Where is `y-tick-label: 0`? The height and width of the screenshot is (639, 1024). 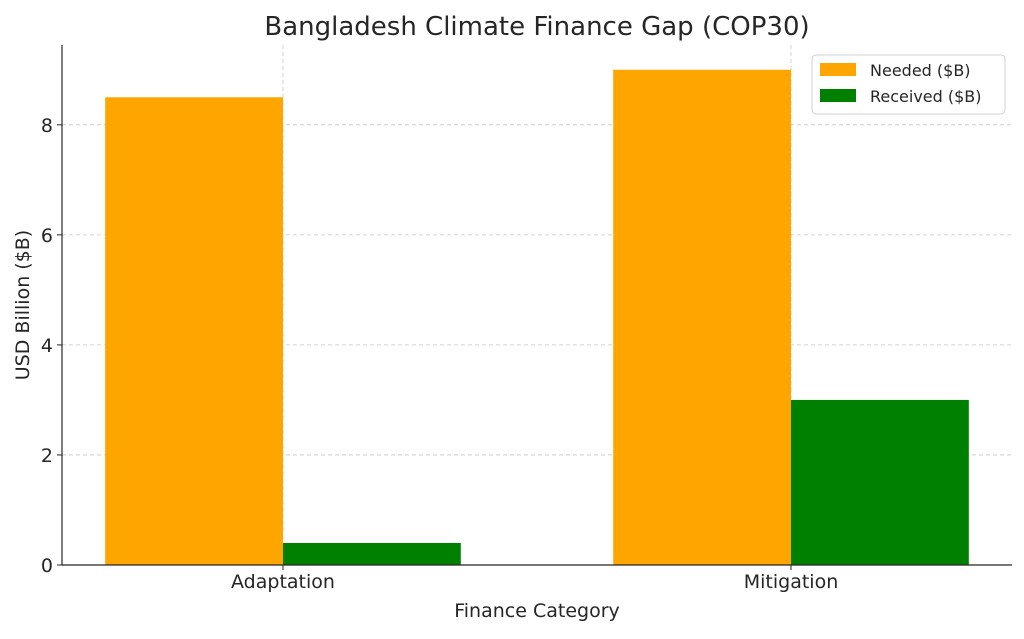 y-tick-label: 0 is located at coordinates (47, 566).